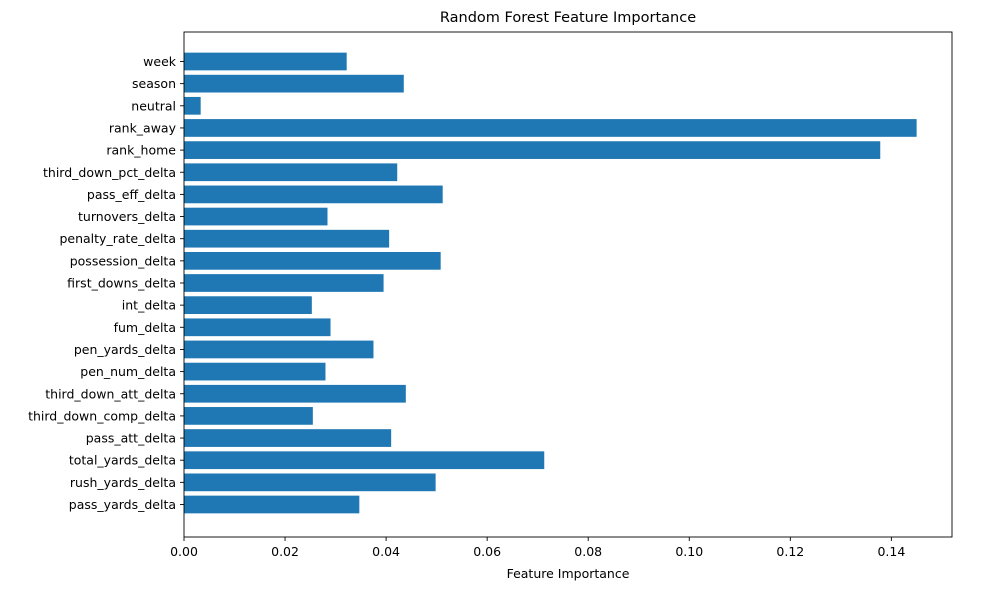 Image resolution: width=989 pixels, height=590 pixels. Describe the element at coordinates (256, 216) in the screenshot. I see `bar-turnovers_delta` at that location.